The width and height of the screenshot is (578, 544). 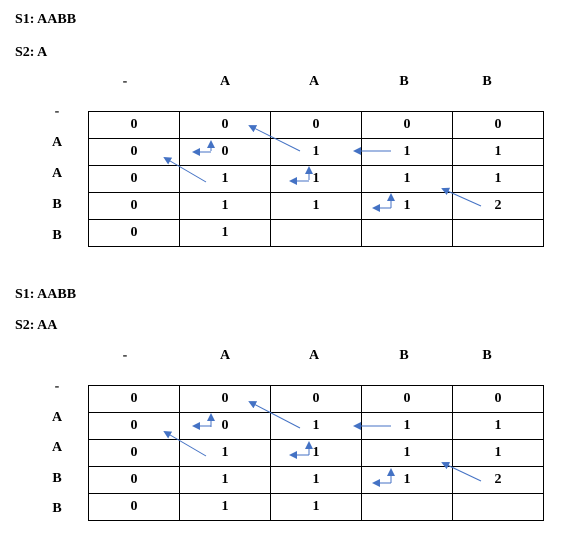 What do you see at coordinates (46, 19) in the screenshot?
I see `s1-label-1: S1: AABB` at bounding box center [46, 19].